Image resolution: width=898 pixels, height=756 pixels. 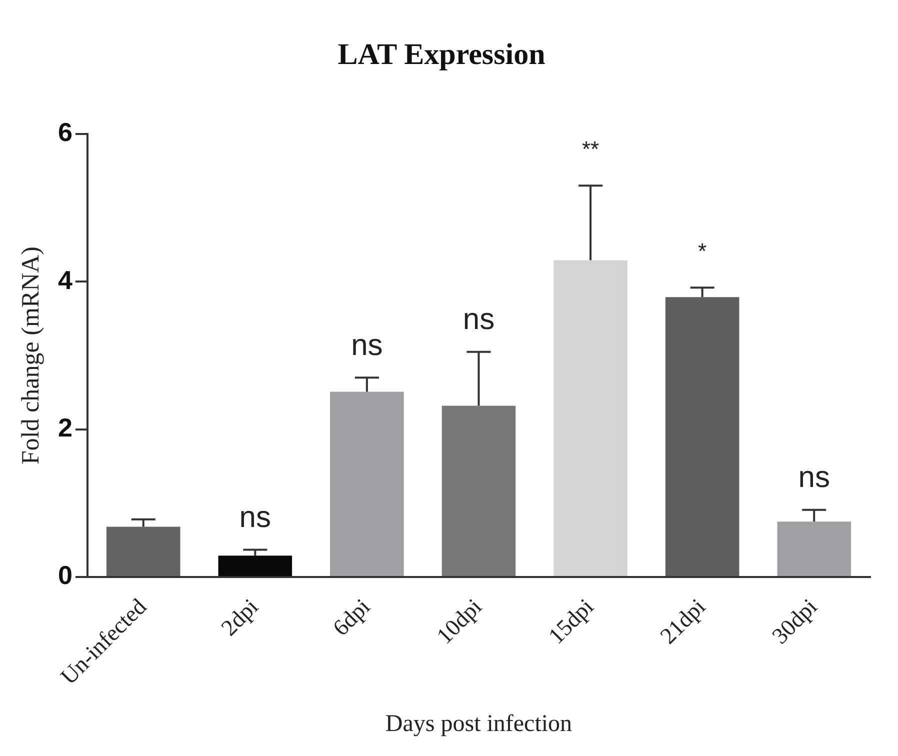 I want to click on y-tick-label: 0, so click(x=65, y=575).